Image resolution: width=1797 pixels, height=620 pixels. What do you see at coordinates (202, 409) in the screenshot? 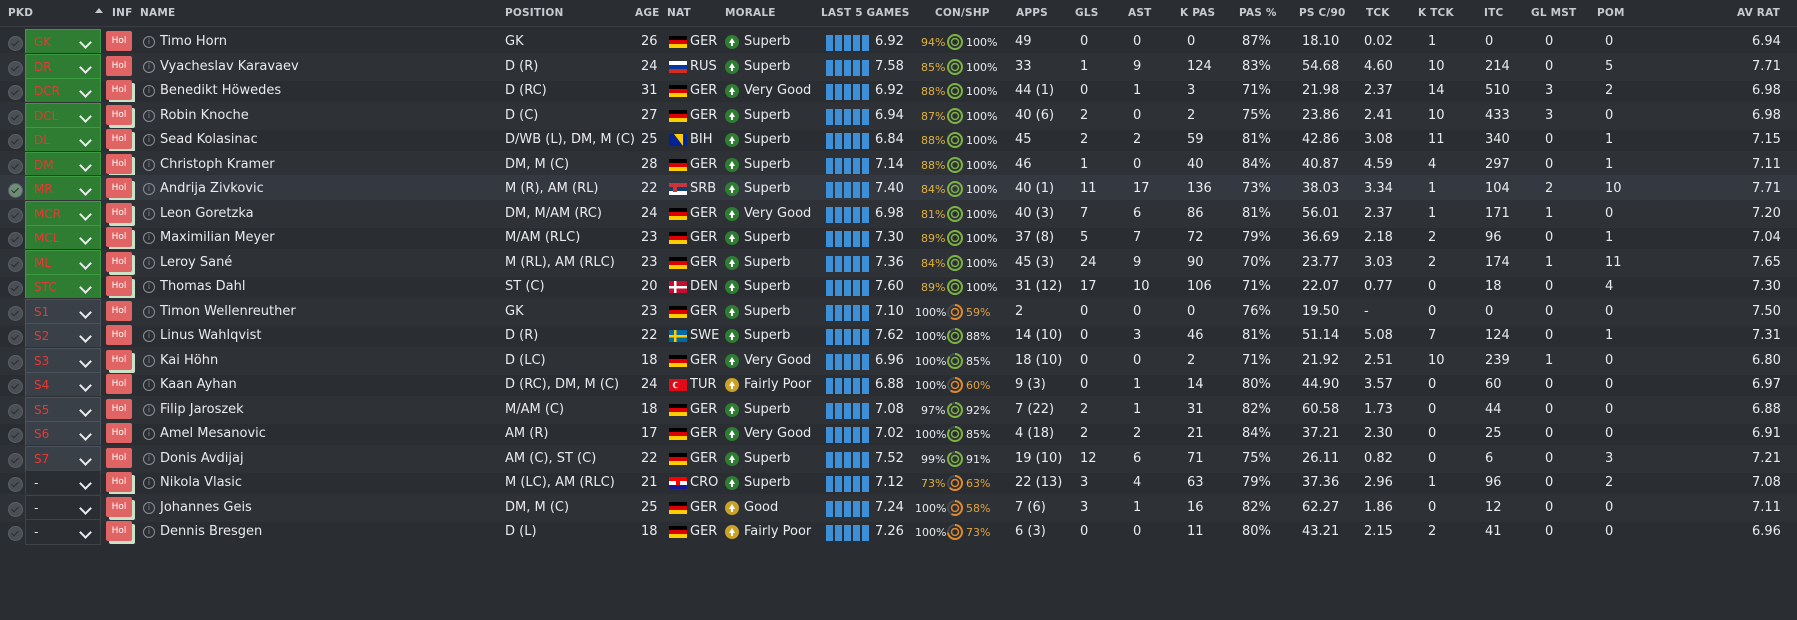
I see `player-name: Filip Jaroszek` at bounding box center [202, 409].